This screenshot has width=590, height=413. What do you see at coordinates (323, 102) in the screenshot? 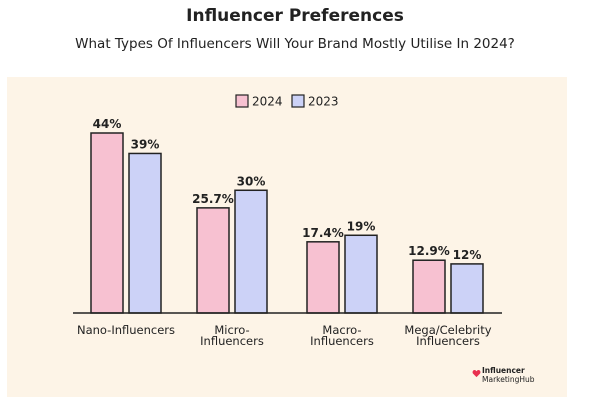
I see `legend-label-2023: 2023` at bounding box center [323, 102].